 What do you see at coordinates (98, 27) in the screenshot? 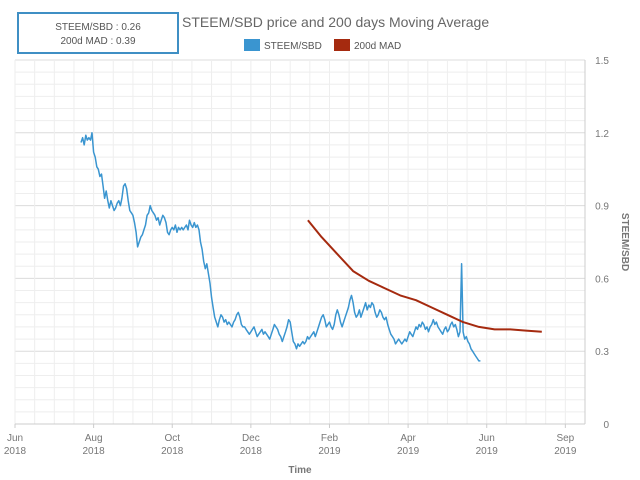
I see `info-current-price: STEEM/SBD : 0.26` at bounding box center [98, 27].